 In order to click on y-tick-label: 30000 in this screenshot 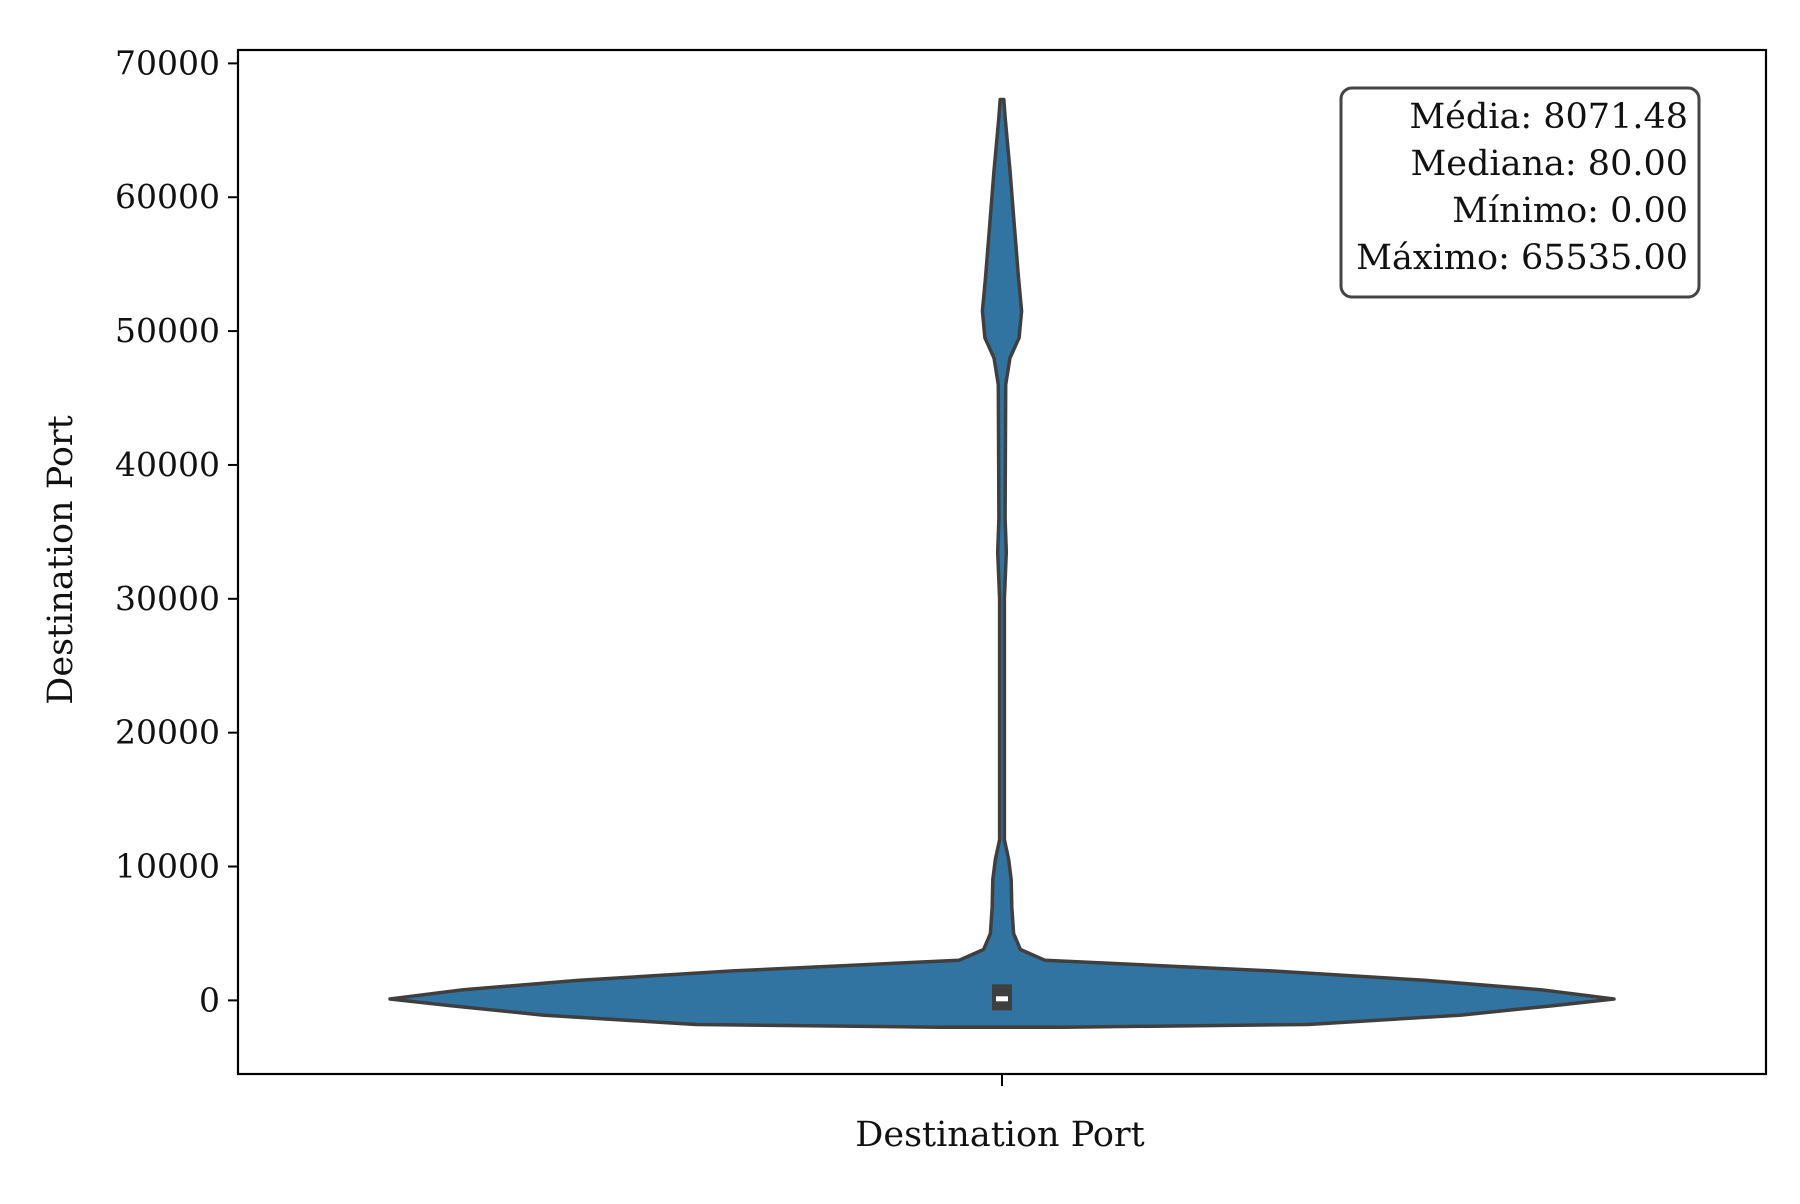, I will do `click(167, 598)`.